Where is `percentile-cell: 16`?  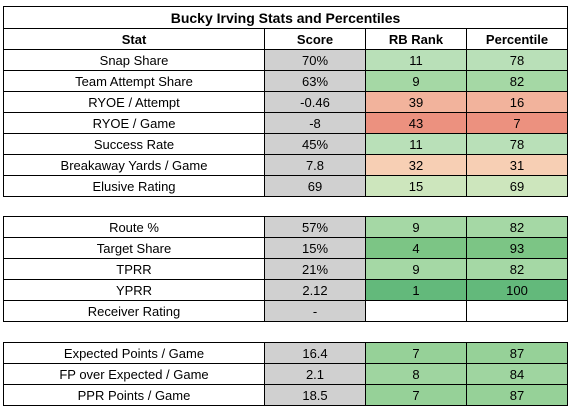 percentile-cell: 16 is located at coordinates (517, 102).